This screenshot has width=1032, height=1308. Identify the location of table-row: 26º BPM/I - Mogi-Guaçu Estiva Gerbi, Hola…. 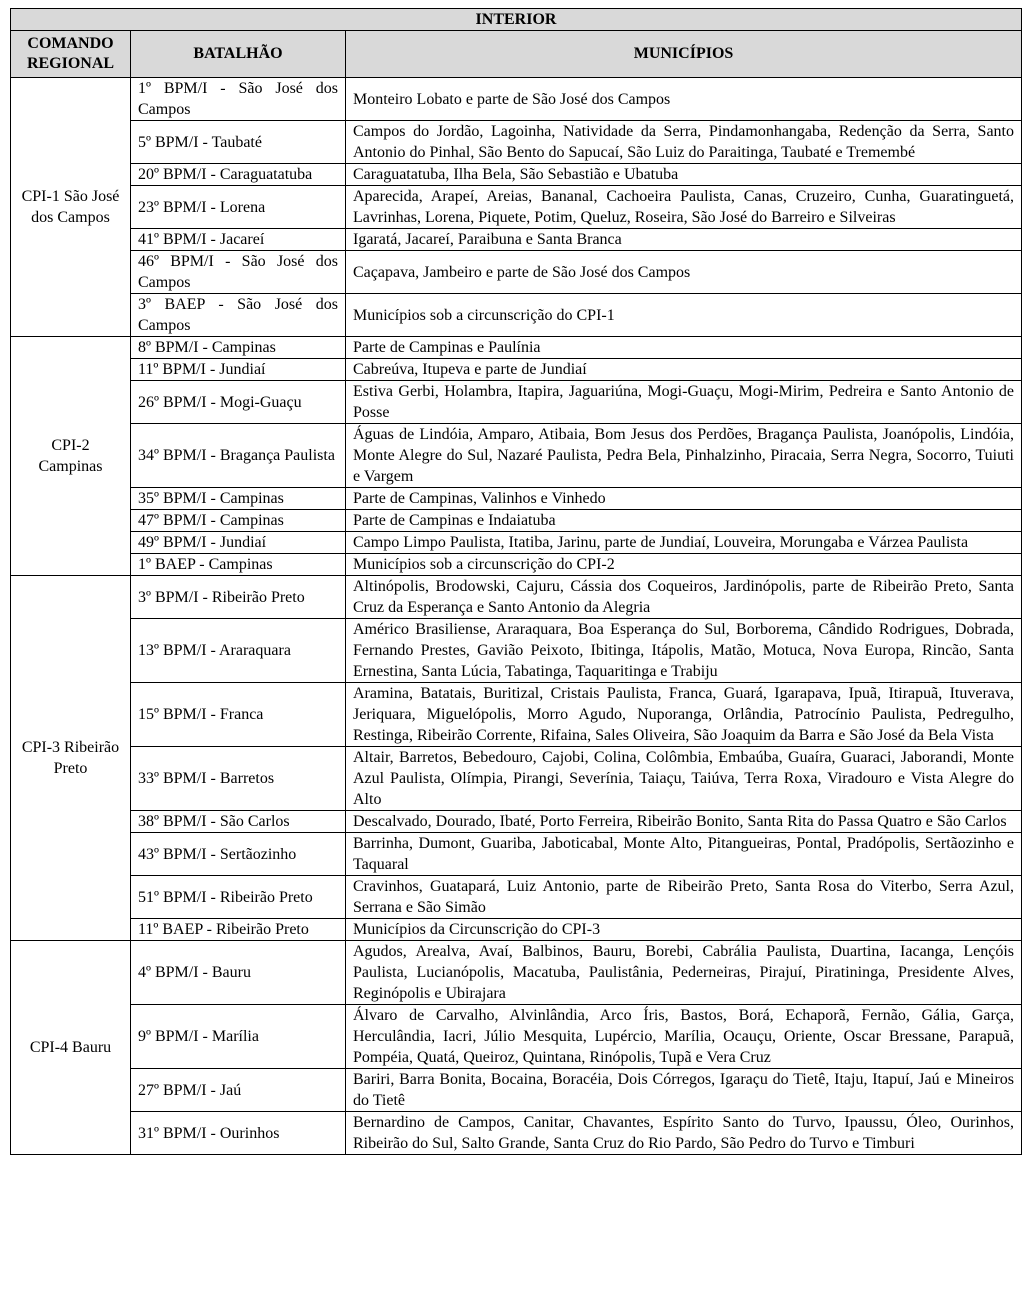
(516, 402).